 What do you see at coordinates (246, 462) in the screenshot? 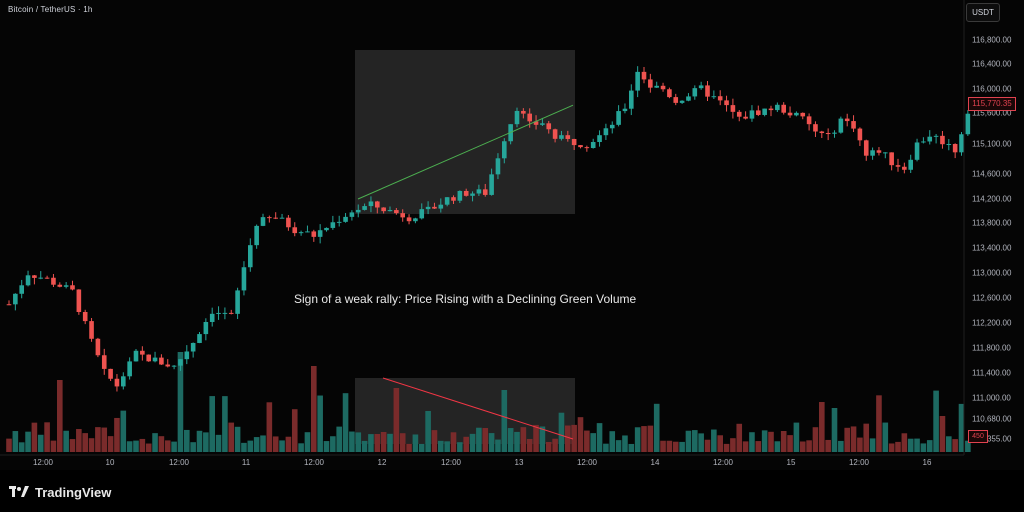
I see `x-tick-label: 11` at bounding box center [246, 462].